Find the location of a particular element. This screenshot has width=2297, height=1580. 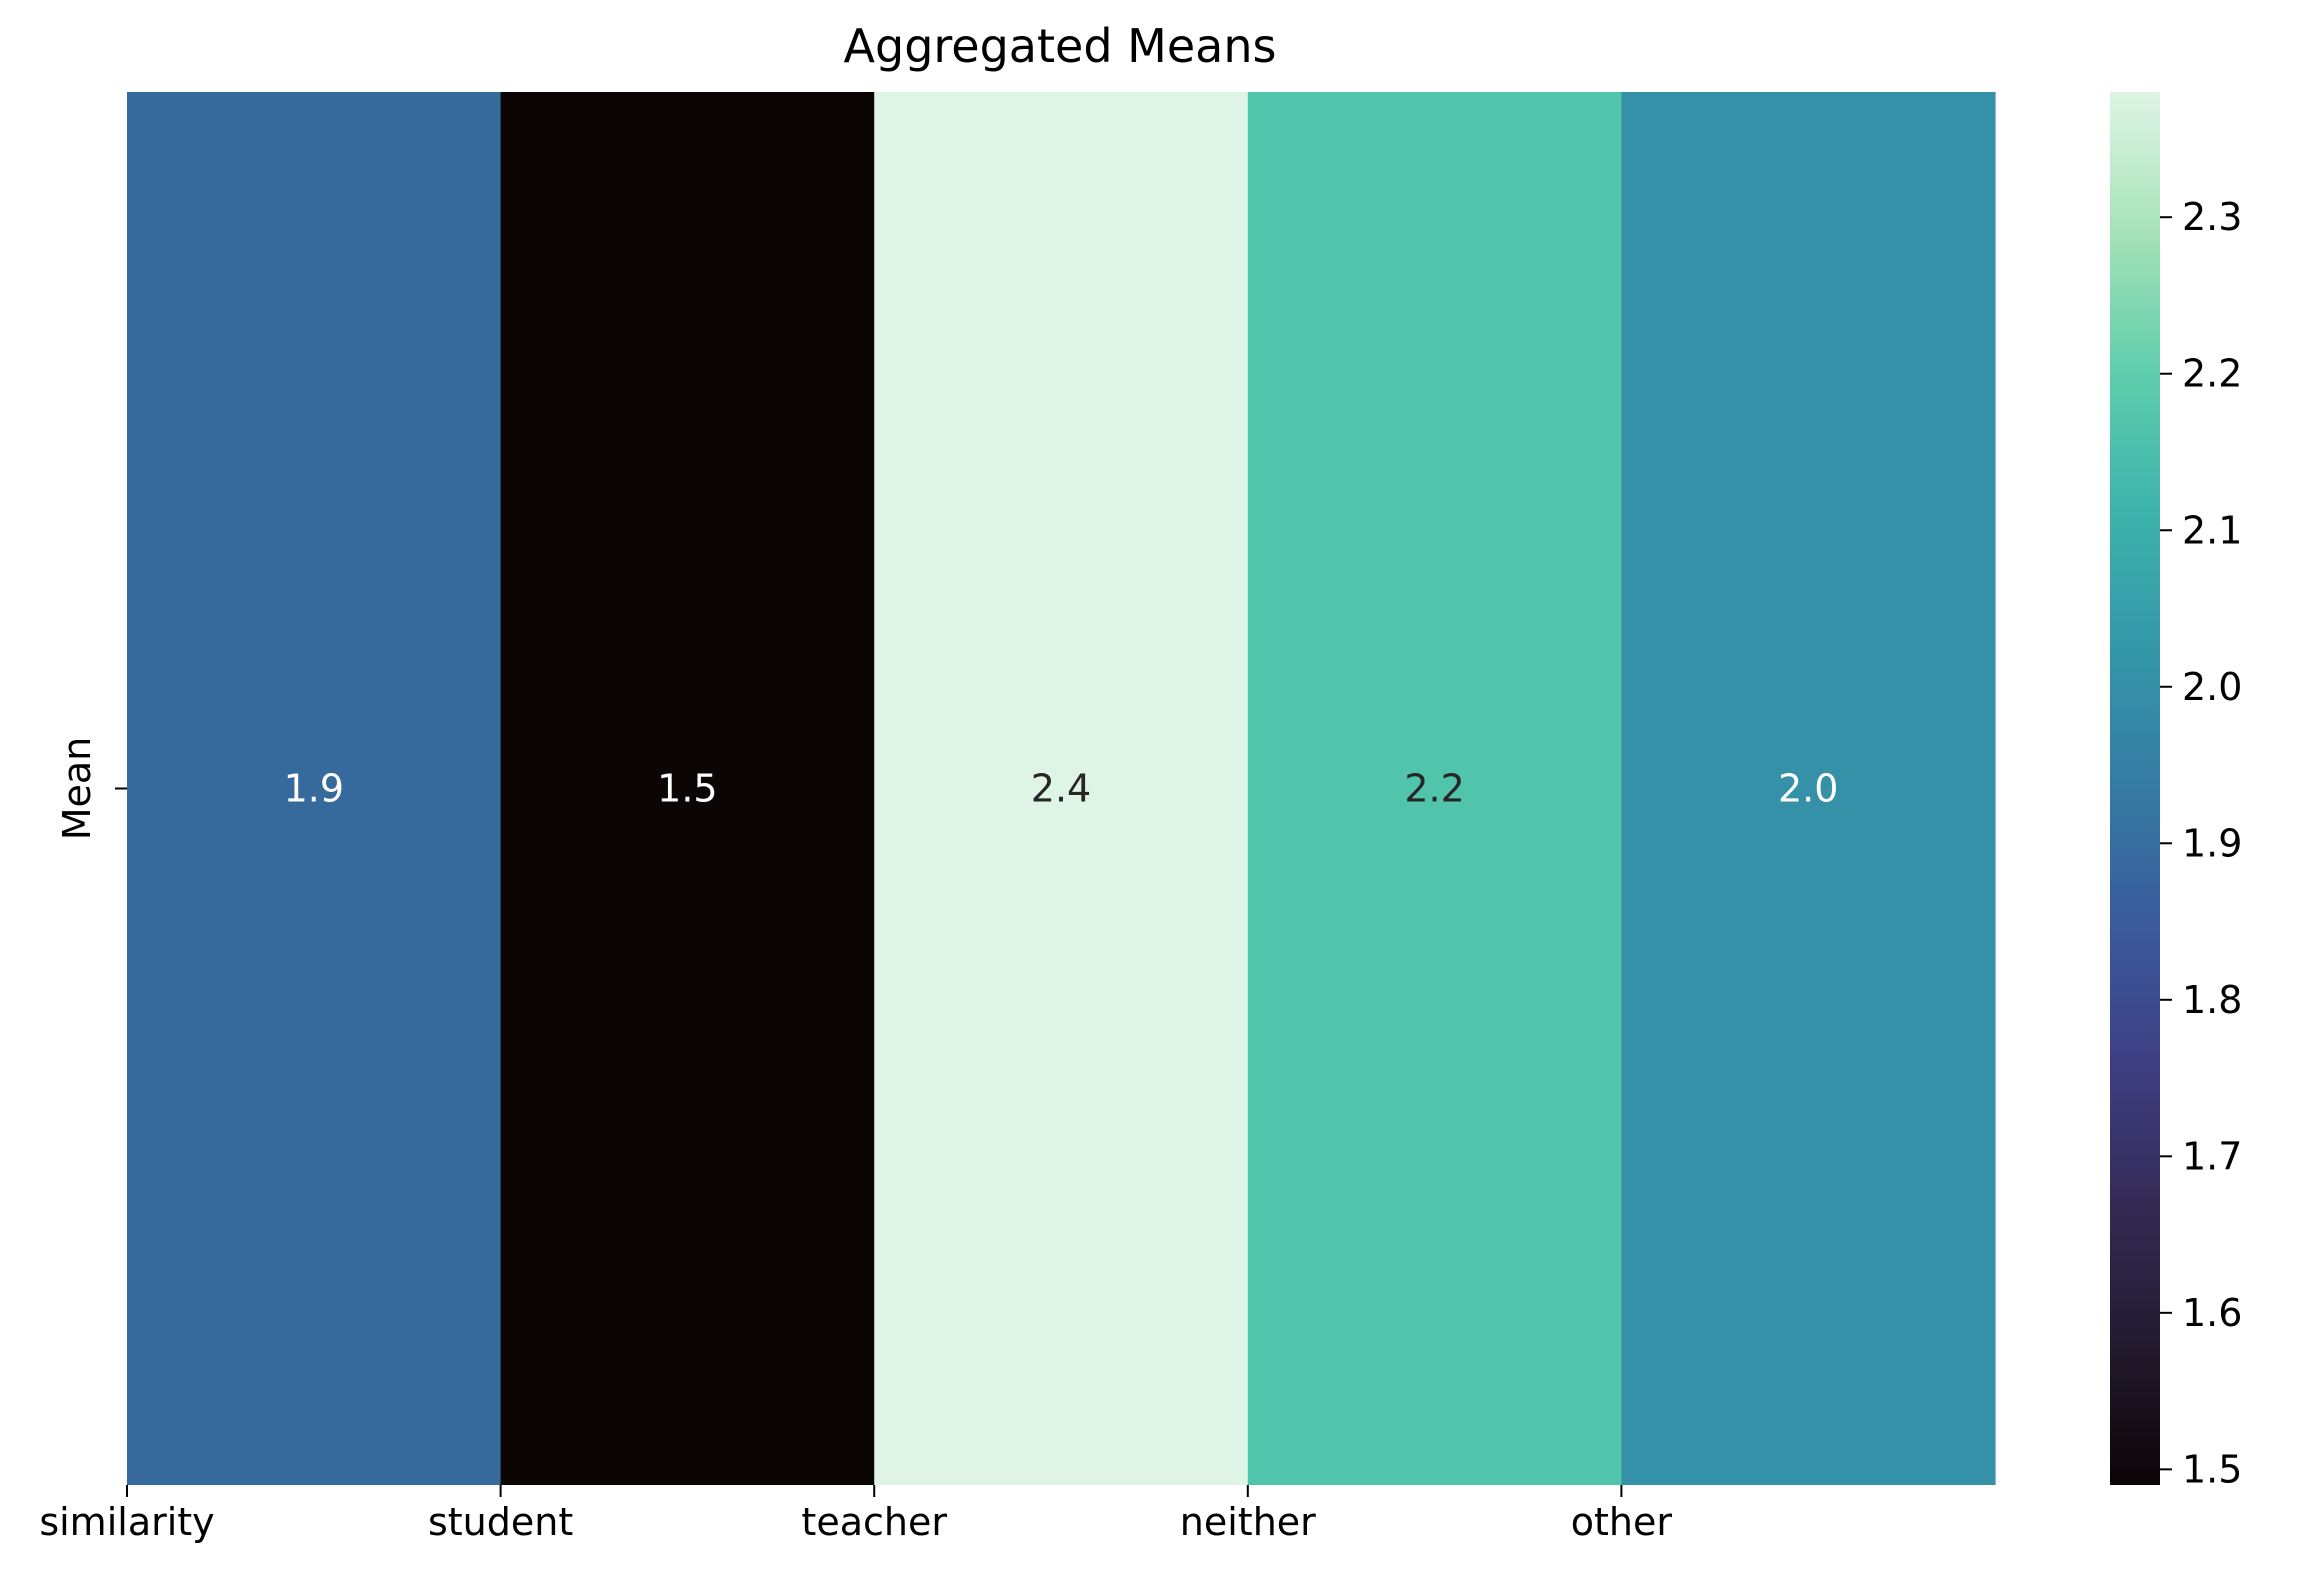

cell-annotation-neither: 2.2 is located at coordinates (1434, 789).